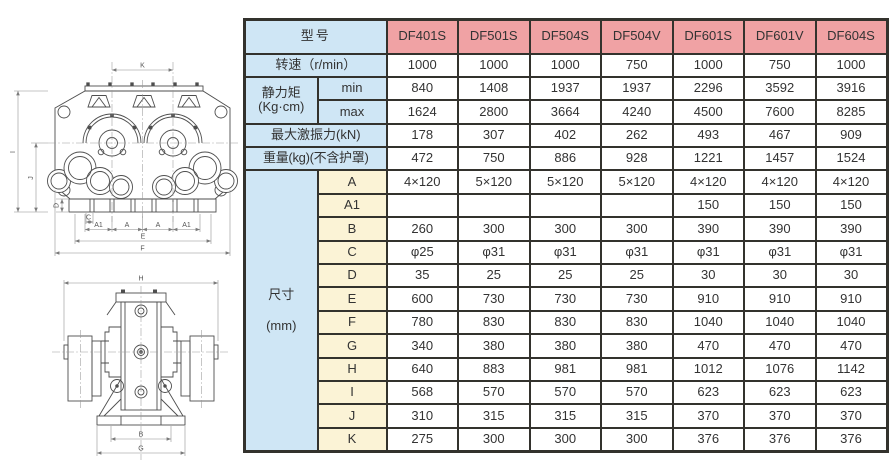 This screenshot has width=890, height=471. What do you see at coordinates (637, 159) in the screenshot?
I see `value-cell: 928` at bounding box center [637, 159].